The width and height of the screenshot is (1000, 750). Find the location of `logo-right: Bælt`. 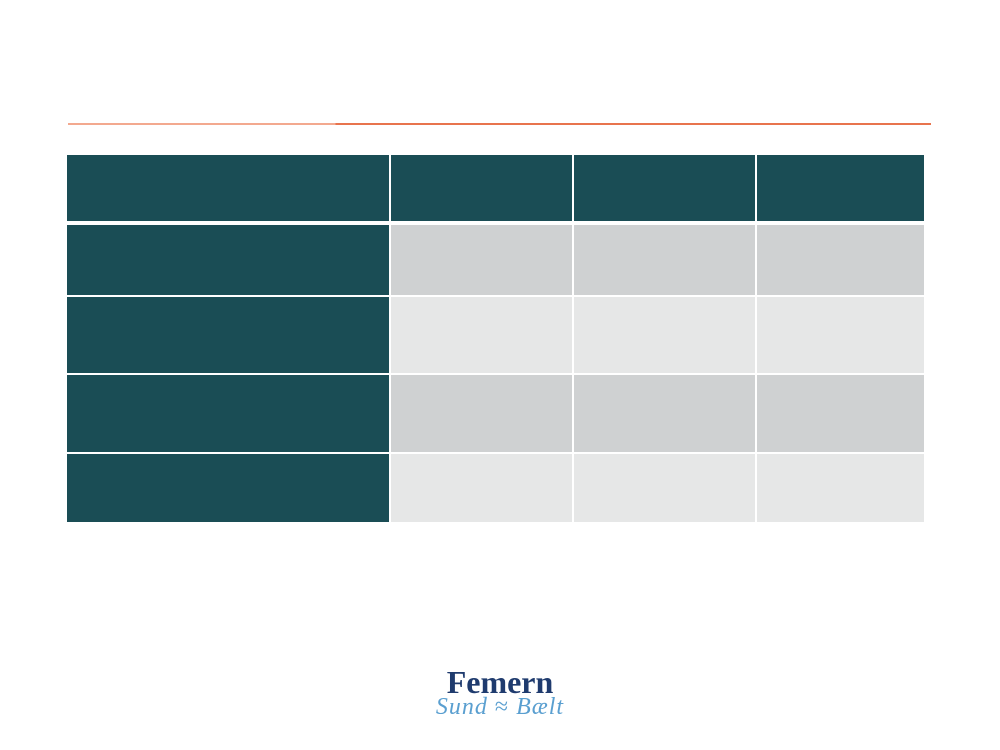

logo-right: Bælt is located at coordinates (540, 707).